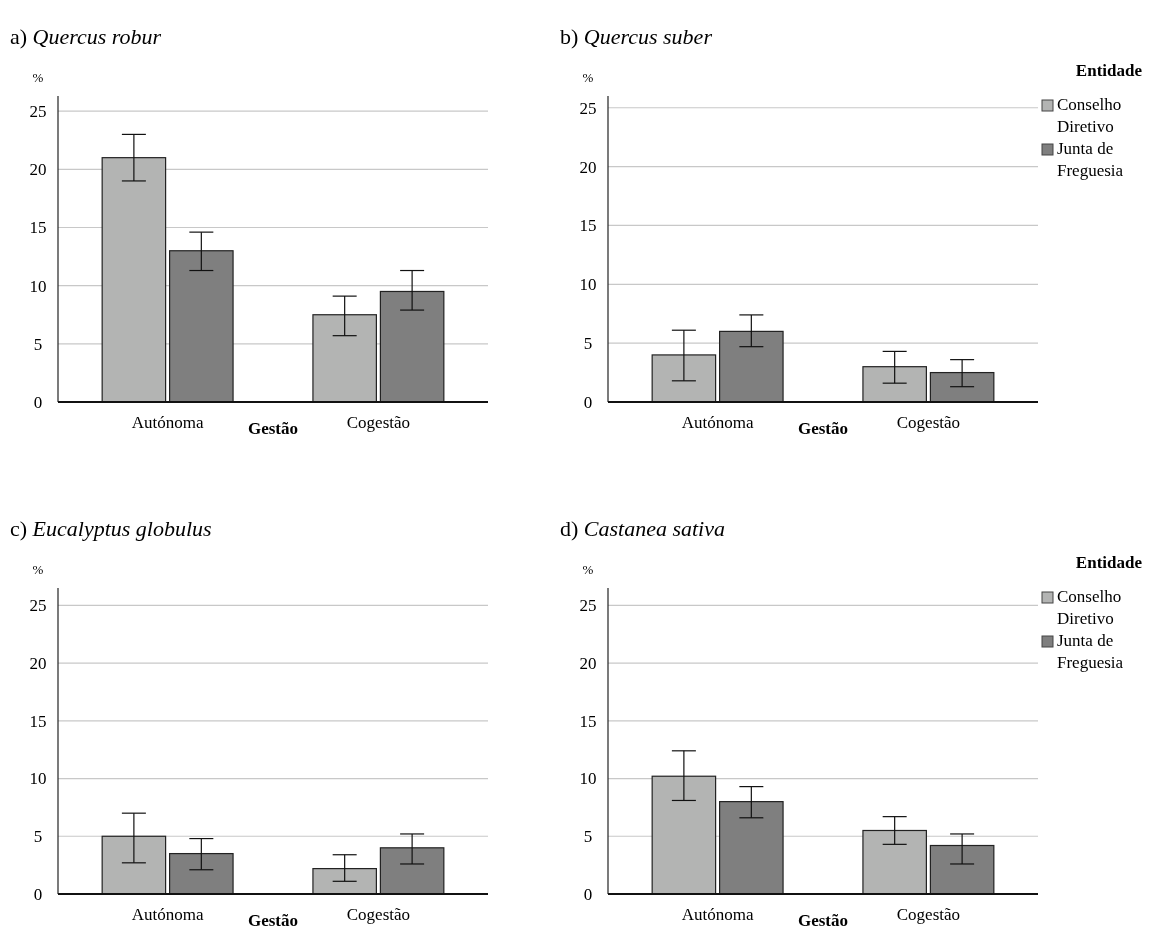 This screenshot has height=934, width=1156. I want to click on chart-title: a) Quercus robur, so click(86, 36).